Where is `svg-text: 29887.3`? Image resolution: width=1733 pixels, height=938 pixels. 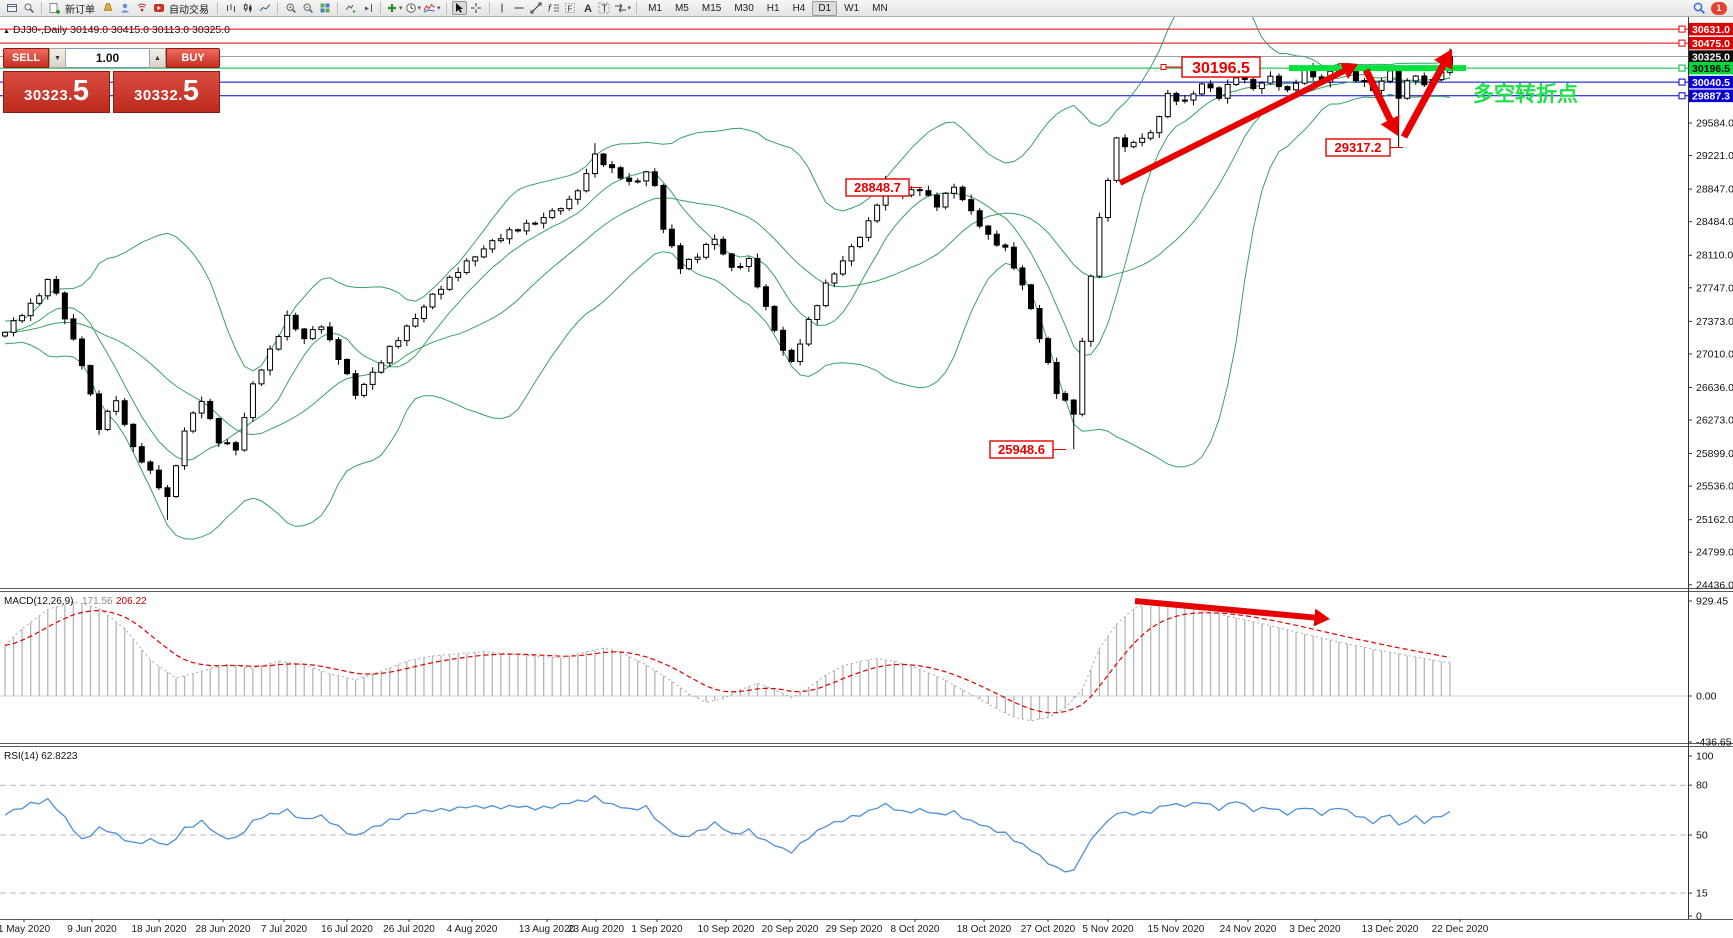
svg-text: 29887.3 is located at coordinates (1711, 97).